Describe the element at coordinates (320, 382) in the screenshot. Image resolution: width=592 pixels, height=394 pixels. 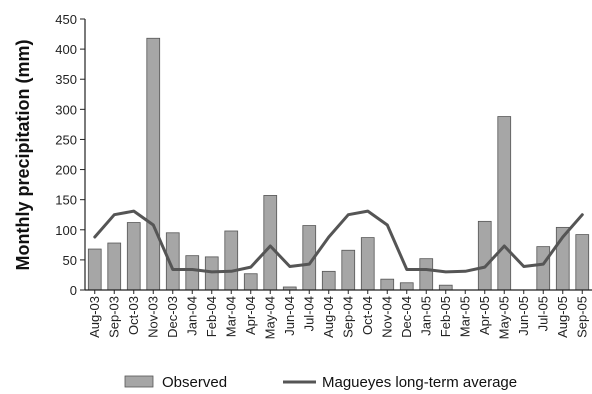
I see `legend: Observed Magueyes long-term average` at that location.